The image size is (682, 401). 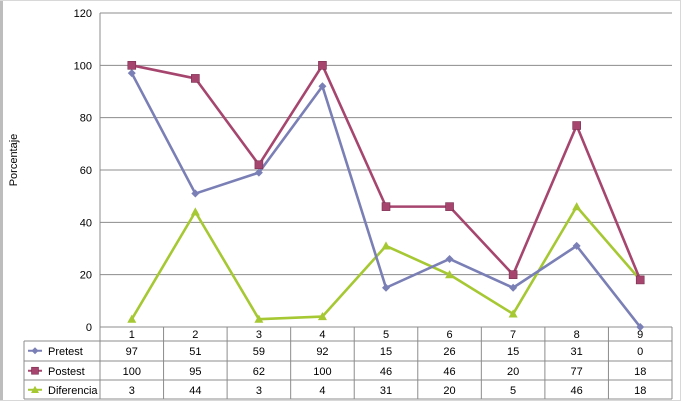 I want to click on x-tick-label: 5, so click(x=386, y=335).